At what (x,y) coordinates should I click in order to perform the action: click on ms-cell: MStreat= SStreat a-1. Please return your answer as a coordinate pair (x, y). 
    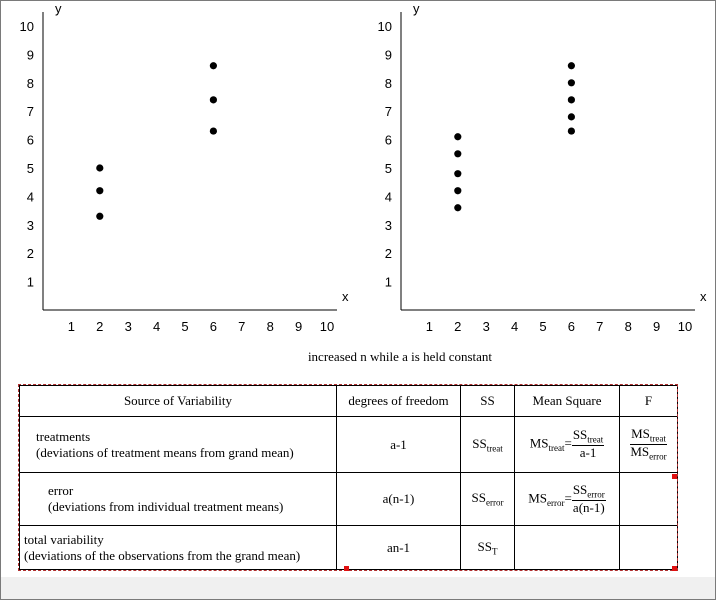
    Looking at the image, I should click on (567, 444).